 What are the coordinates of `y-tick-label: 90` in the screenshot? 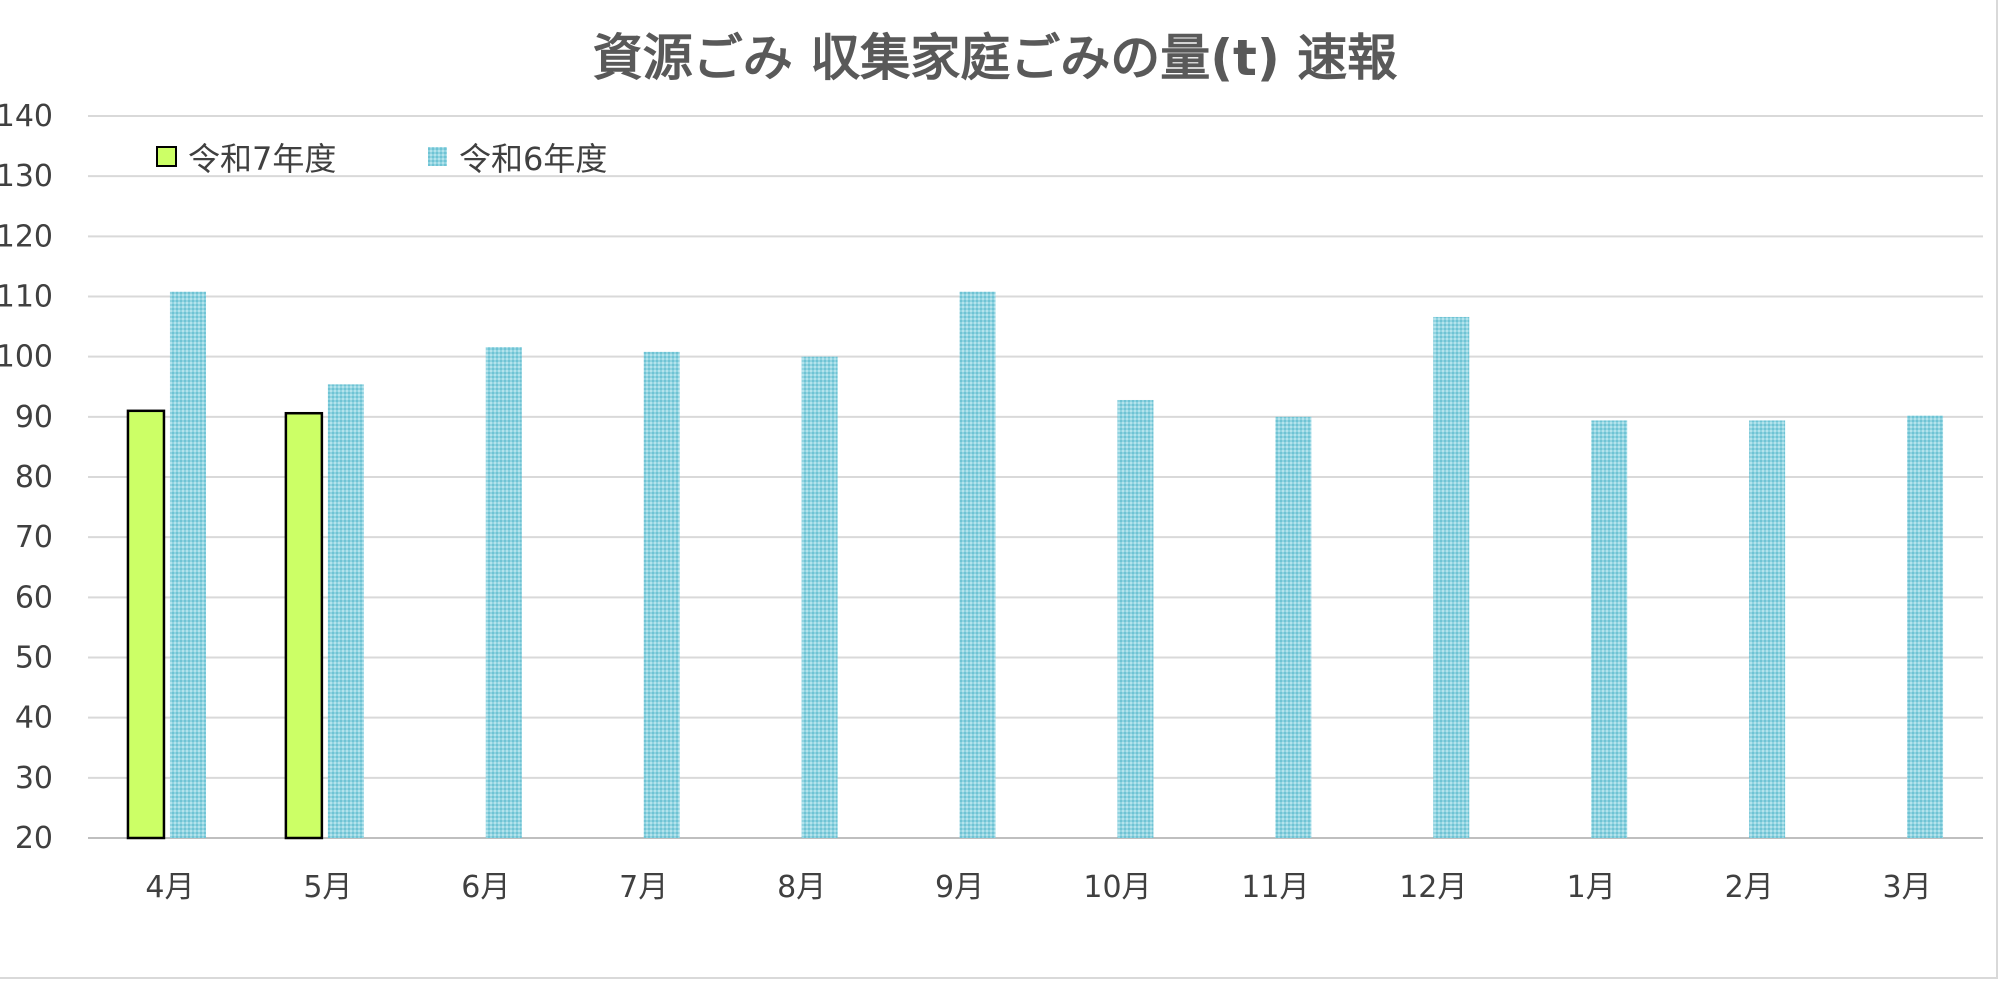 It's located at (34, 417).